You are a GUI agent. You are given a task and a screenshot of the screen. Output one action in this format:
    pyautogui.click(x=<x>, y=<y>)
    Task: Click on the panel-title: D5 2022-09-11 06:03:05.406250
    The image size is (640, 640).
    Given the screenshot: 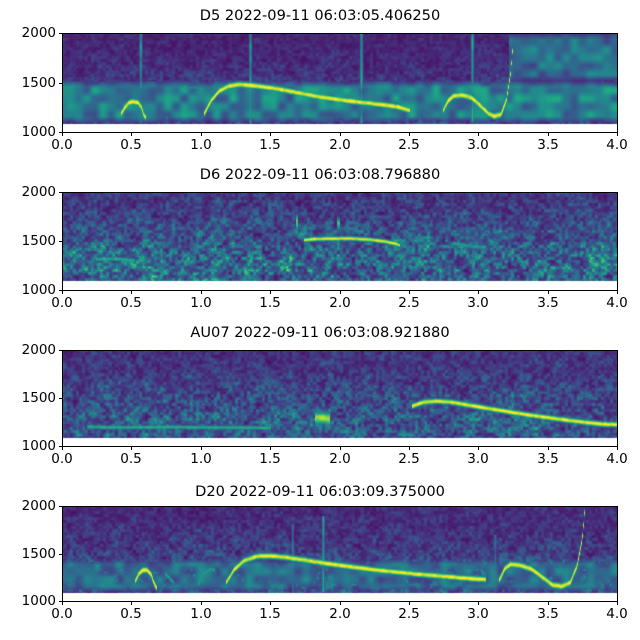 What is the action you would take?
    pyautogui.click(x=320, y=15)
    